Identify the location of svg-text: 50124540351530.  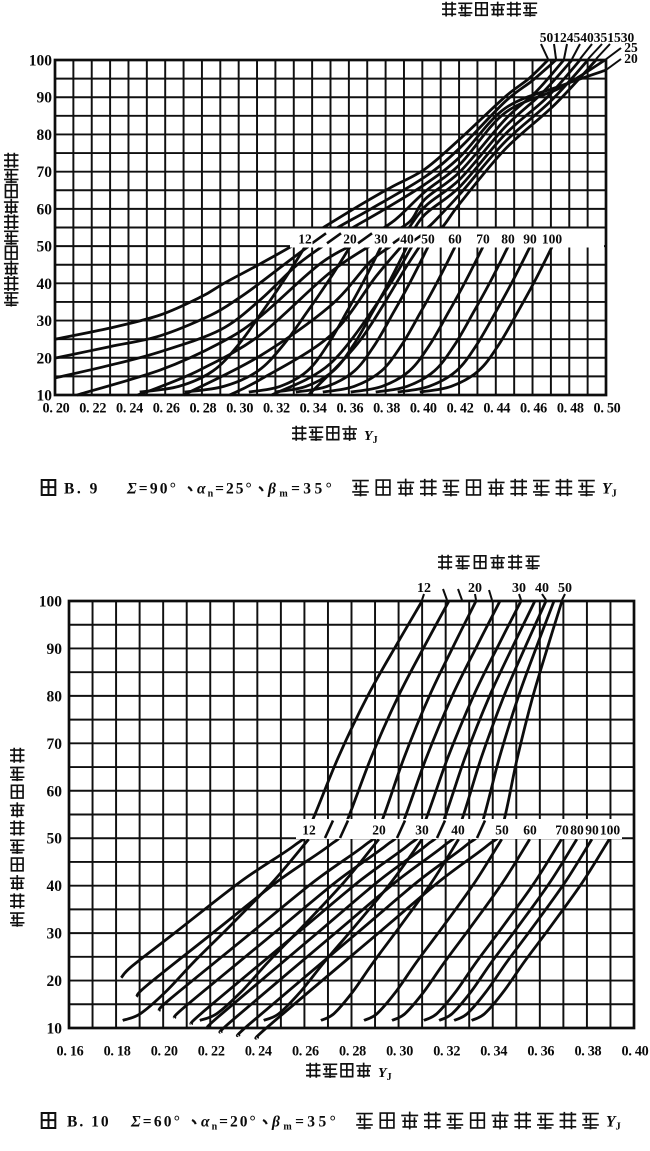
(587, 37).